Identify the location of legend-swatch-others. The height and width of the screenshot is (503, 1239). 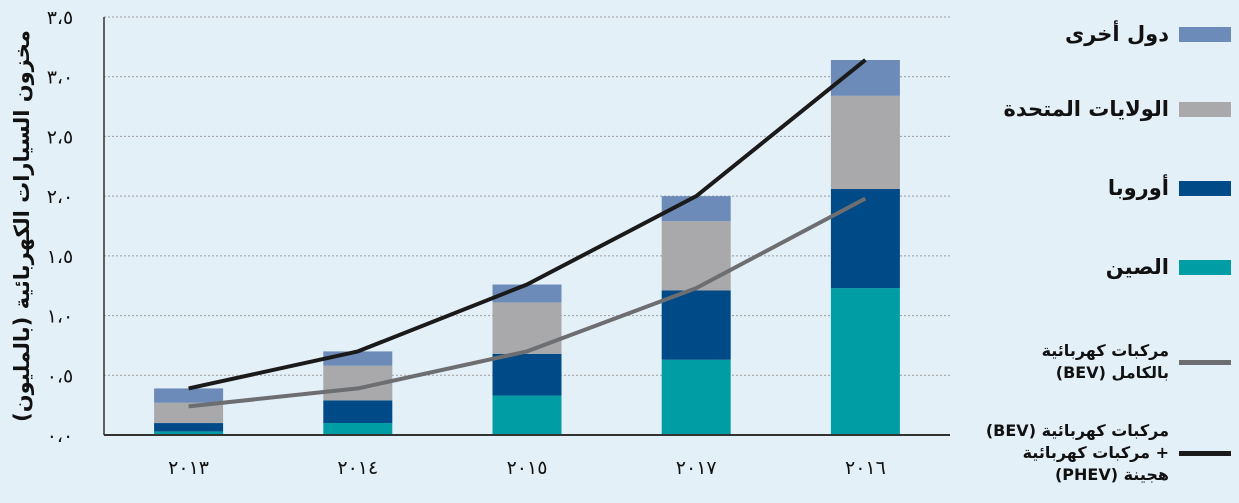
(1205, 34).